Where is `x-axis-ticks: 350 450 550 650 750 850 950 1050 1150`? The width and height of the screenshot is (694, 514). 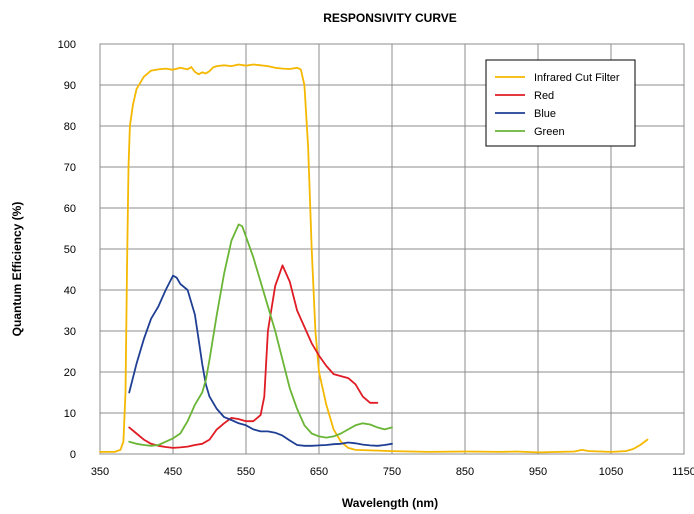 x-axis-ticks: 350 450 550 650 750 850 950 1050 1150 is located at coordinates (392, 472).